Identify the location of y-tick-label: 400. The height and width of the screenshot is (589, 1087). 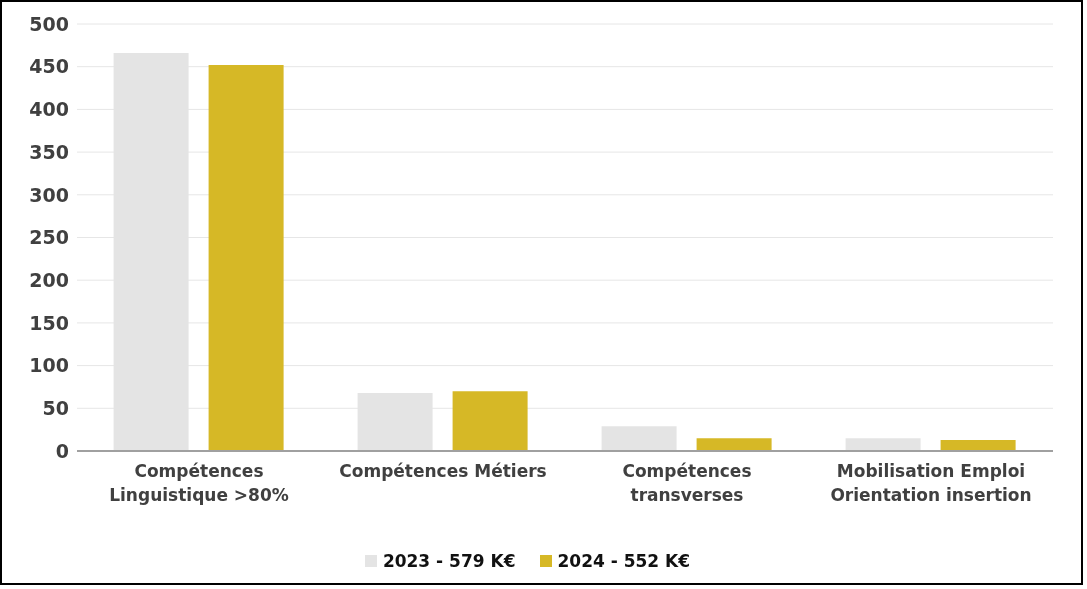
(49, 109).